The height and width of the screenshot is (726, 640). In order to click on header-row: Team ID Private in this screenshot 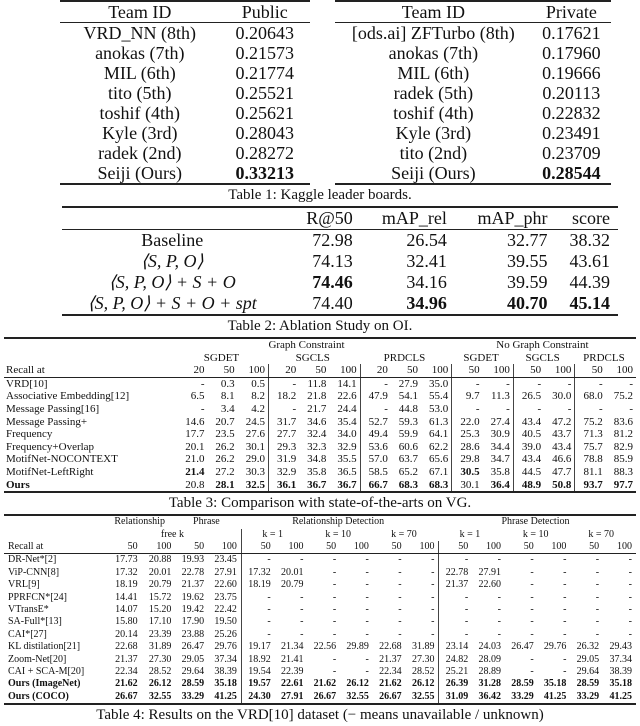, I will do `click(473, 12)`.